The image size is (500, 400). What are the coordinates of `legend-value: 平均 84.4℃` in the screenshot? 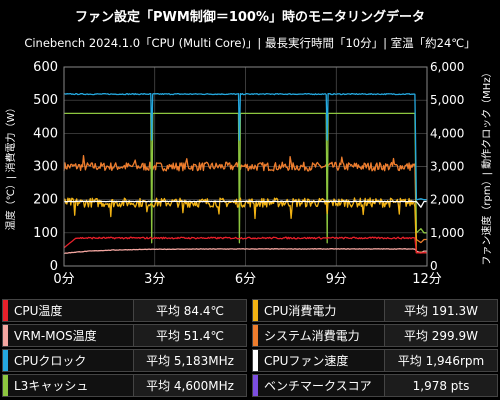 It's located at (189, 310).